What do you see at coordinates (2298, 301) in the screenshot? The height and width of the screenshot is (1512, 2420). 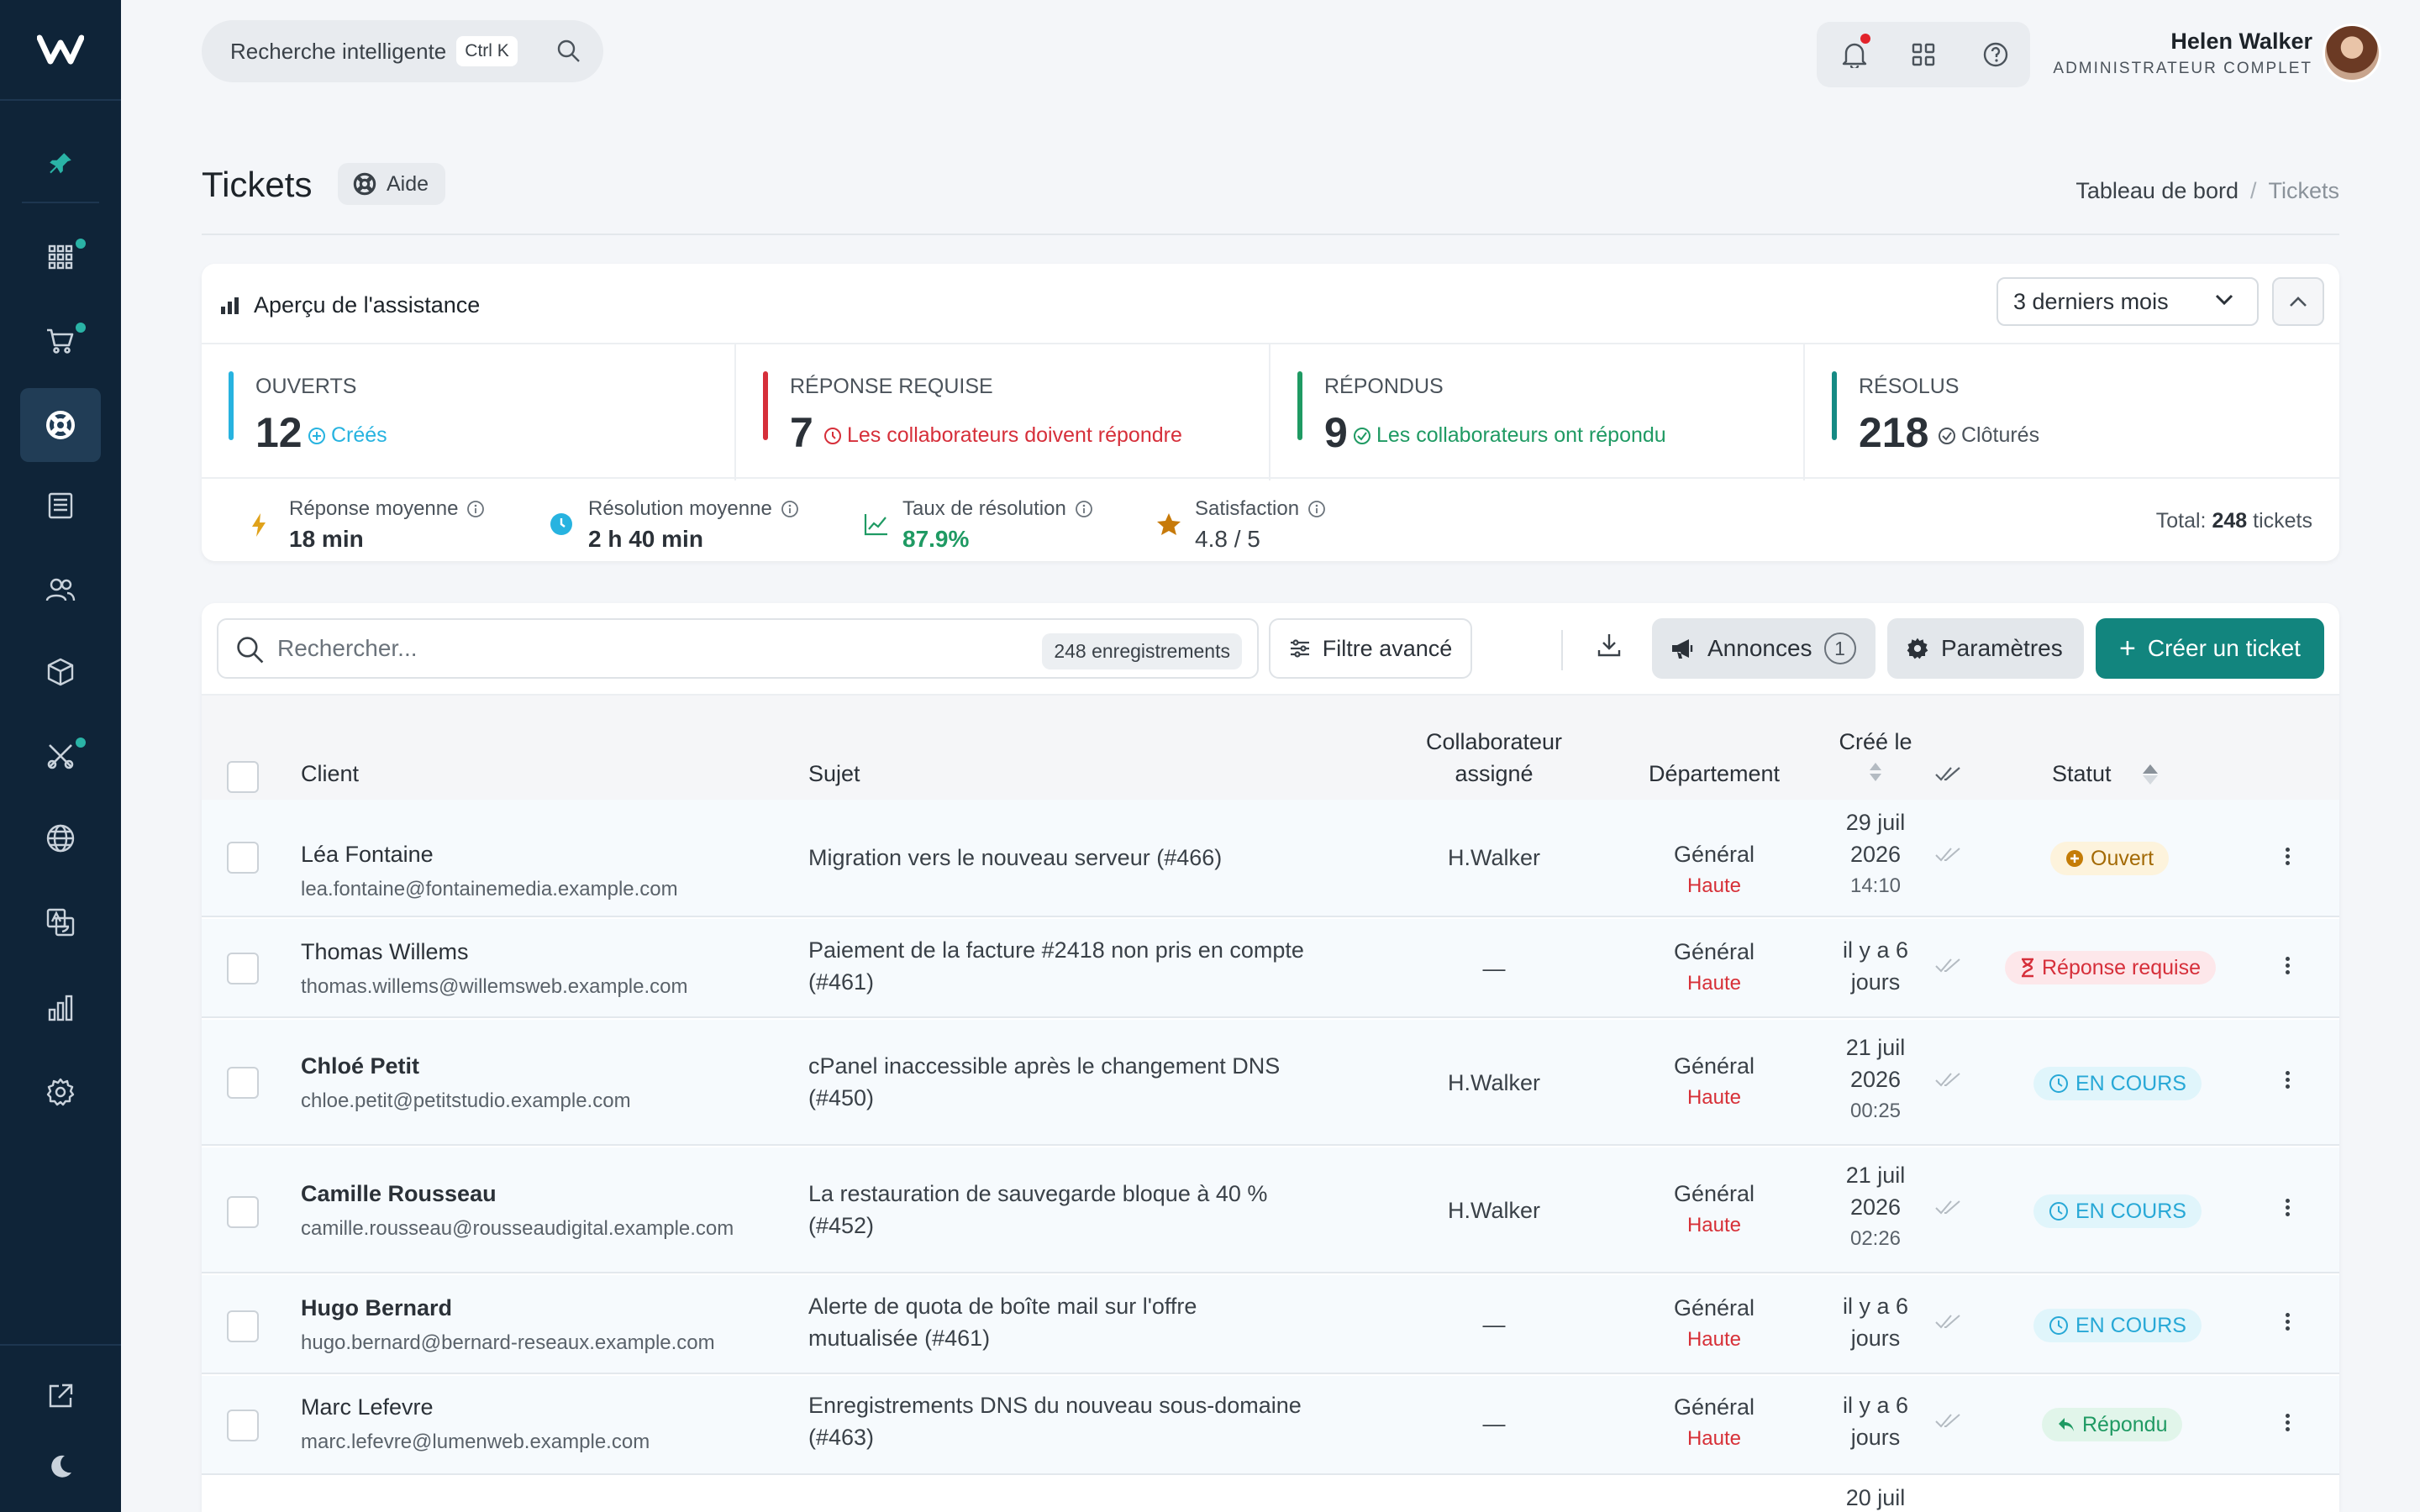 I see `collapse-button` at bounding box center [2298, 301].